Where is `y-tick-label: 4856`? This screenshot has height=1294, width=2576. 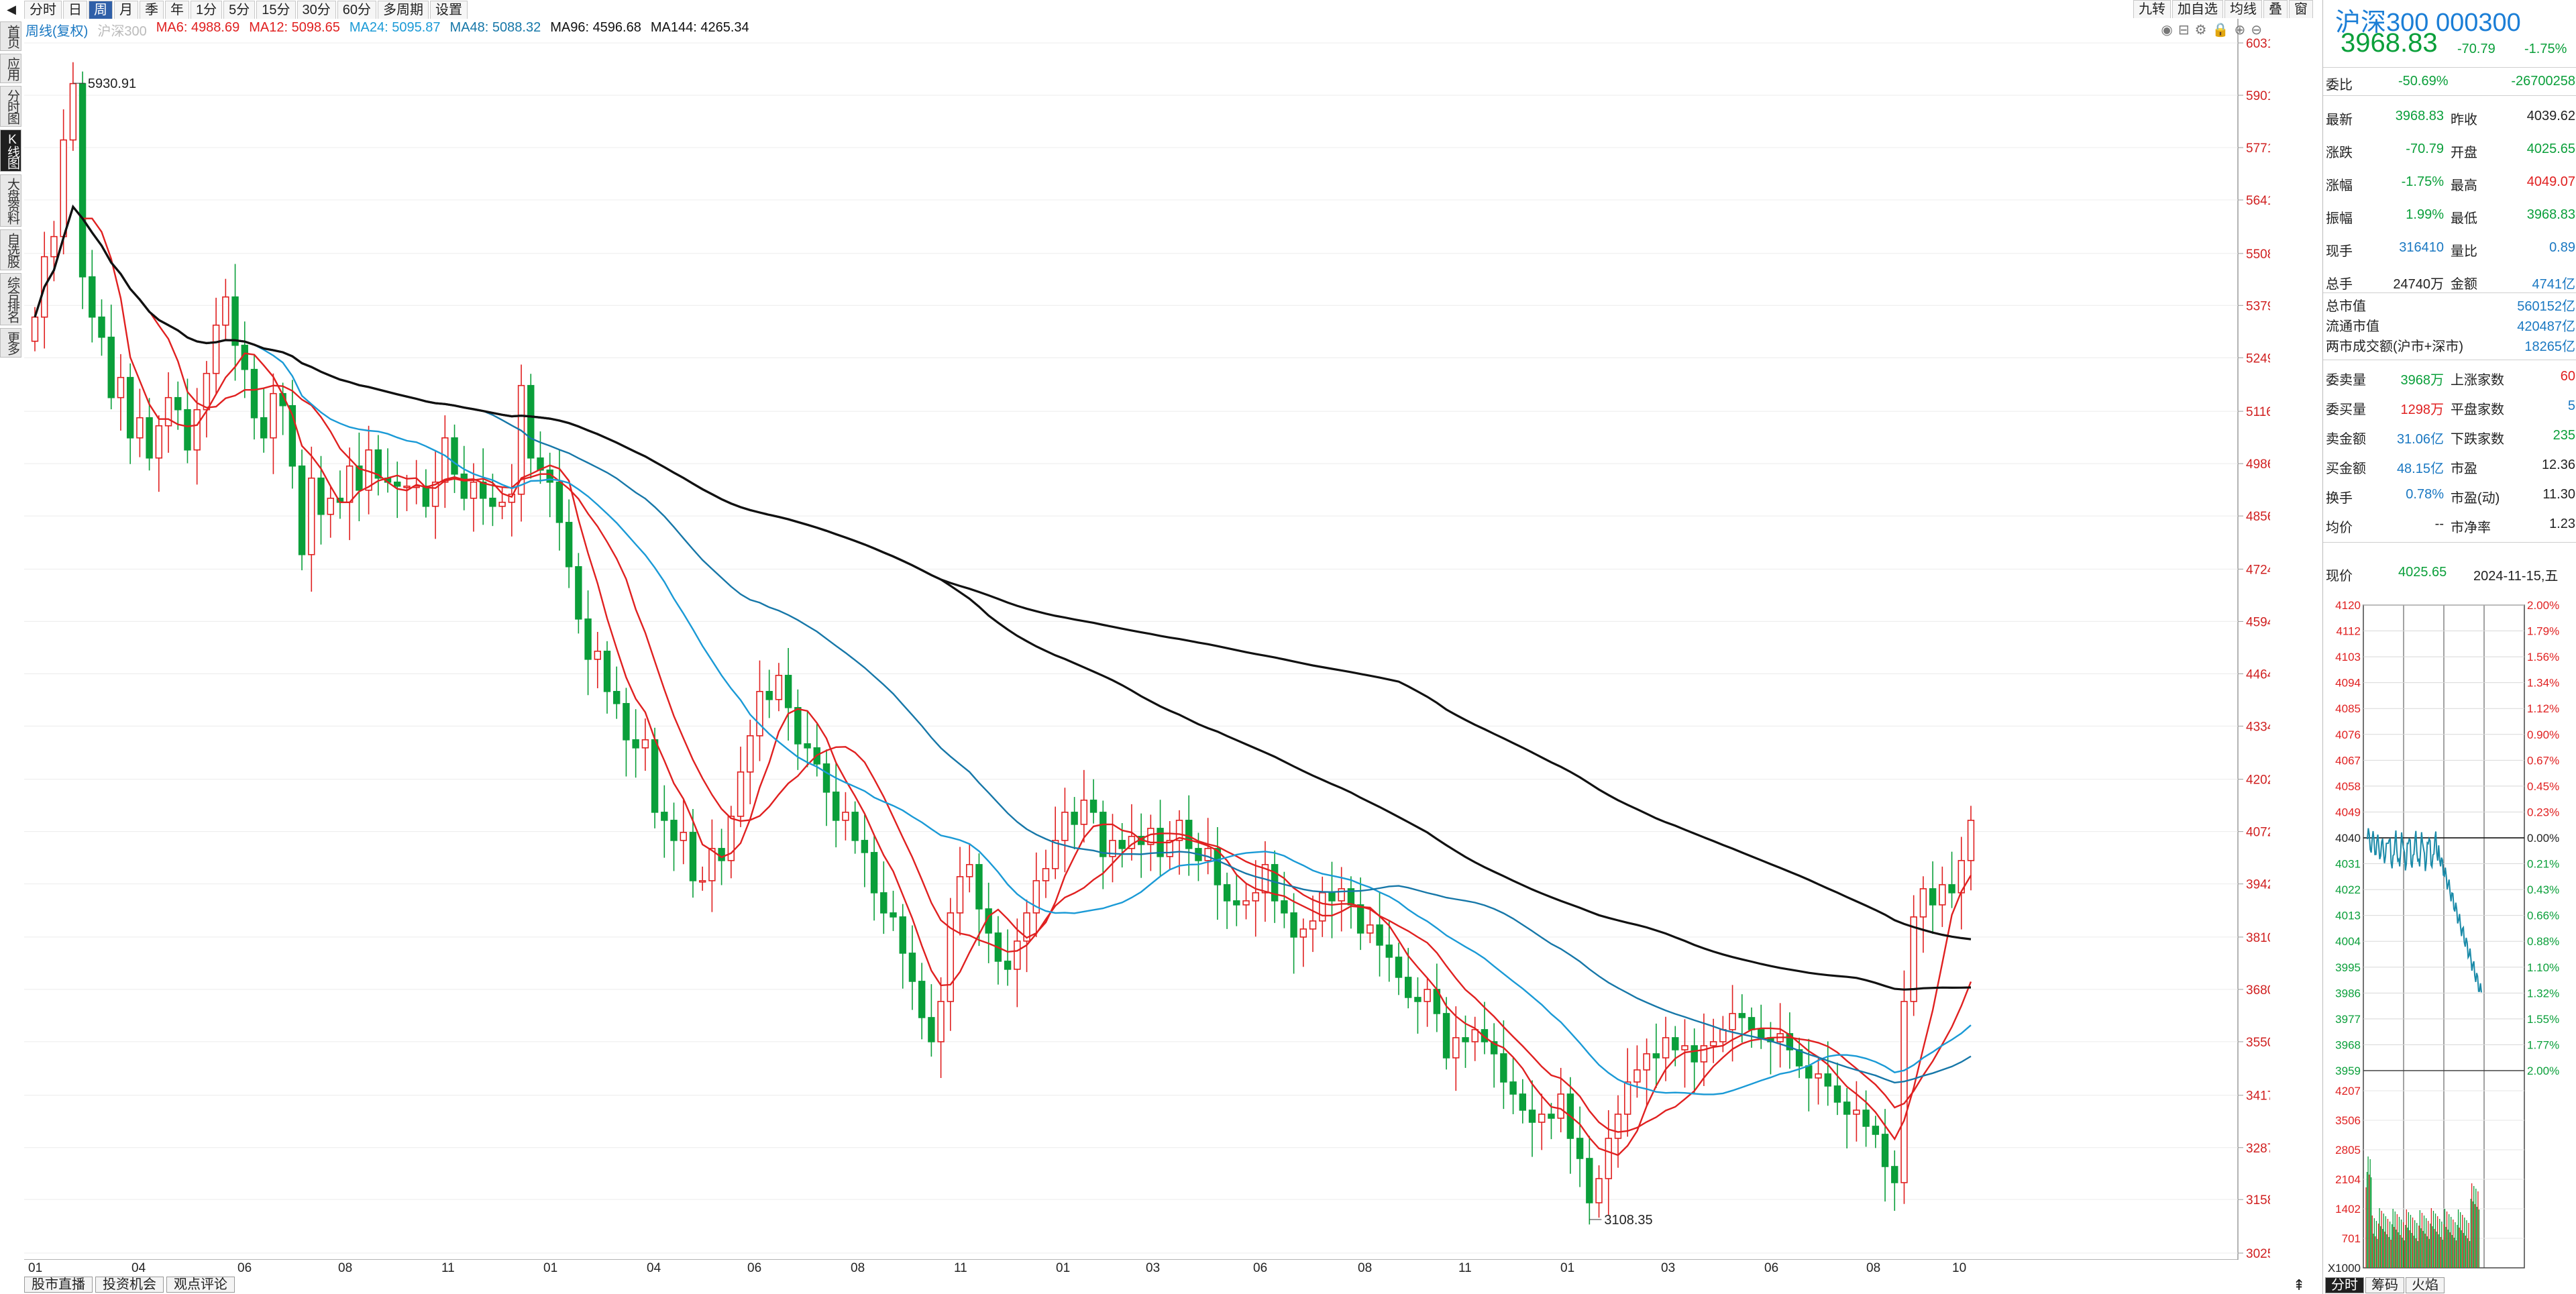
y-tick-label: 4856 is located at coordinates (2258, 517).